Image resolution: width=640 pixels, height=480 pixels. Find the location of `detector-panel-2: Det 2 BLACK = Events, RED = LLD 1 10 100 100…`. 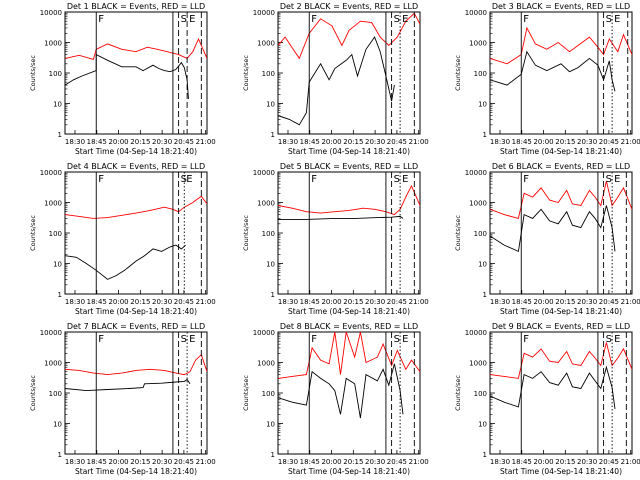

detector-panel-2: Det 2 BLACK = Events, RED = LLD 1 10 100 100… is located at coordinates (335, 79).